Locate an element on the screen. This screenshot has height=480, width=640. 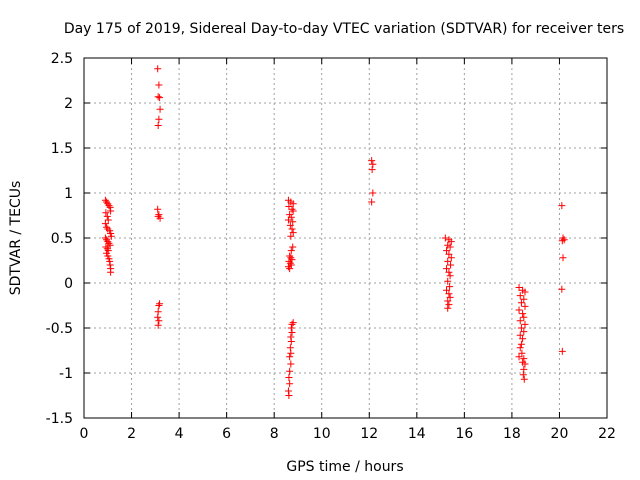
x-tick-label: 4 is located at coordinates (179, 434).